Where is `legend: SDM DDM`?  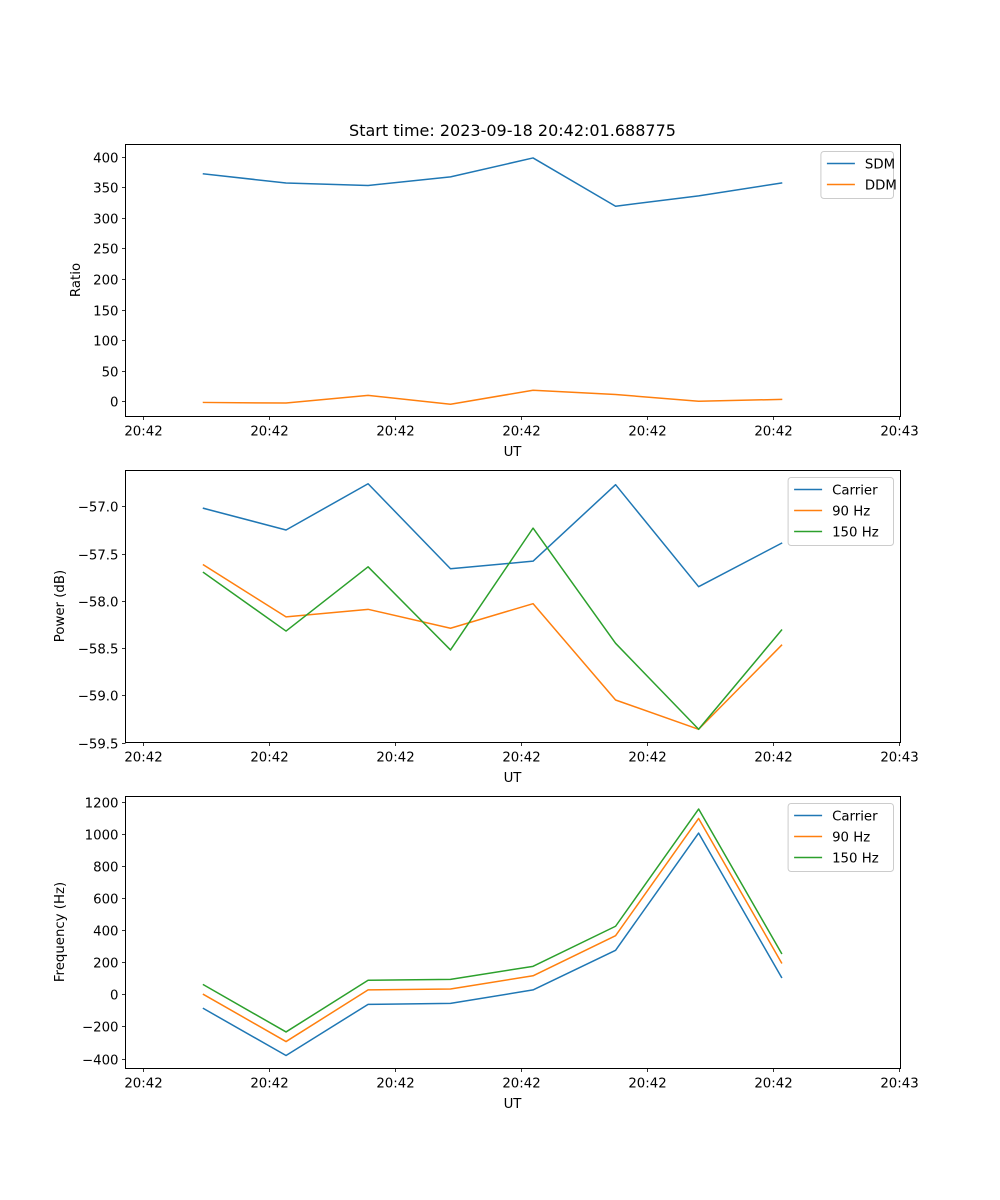
legend: SDM DDM is located at coordinates (858, 175).